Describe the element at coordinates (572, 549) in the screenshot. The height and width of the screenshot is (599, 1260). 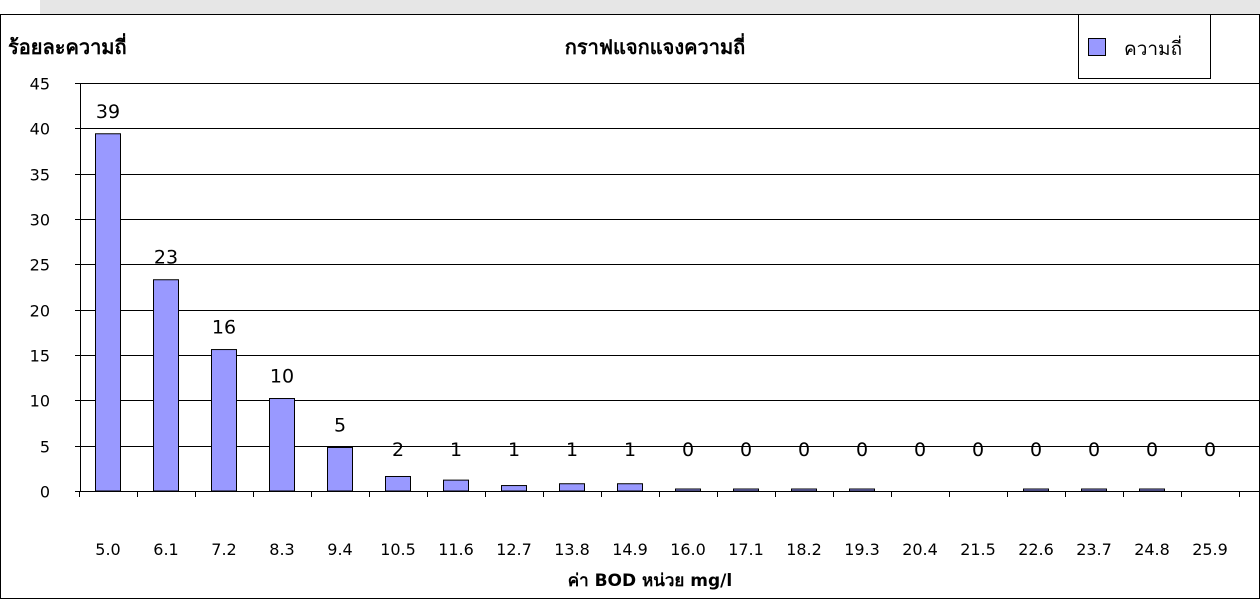
I see `x-tick-label: 13.8` at that location.